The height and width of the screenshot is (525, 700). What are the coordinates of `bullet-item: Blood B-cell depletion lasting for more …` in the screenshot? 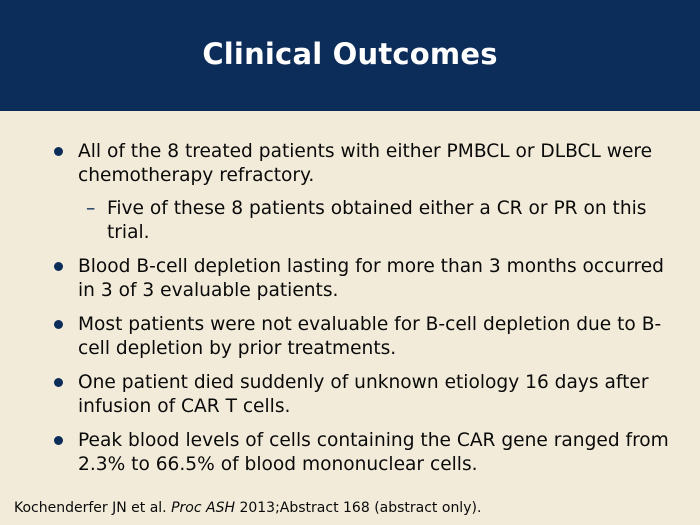 It's located at (366, 279).